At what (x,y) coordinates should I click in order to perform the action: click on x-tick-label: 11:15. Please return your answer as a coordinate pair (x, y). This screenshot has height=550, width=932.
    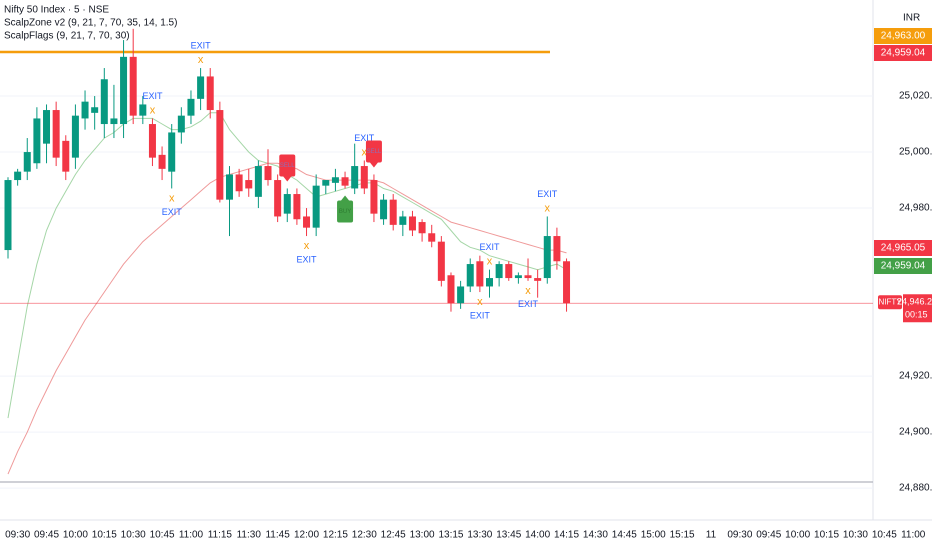
    Looking at the image, I should click on (220, 535).